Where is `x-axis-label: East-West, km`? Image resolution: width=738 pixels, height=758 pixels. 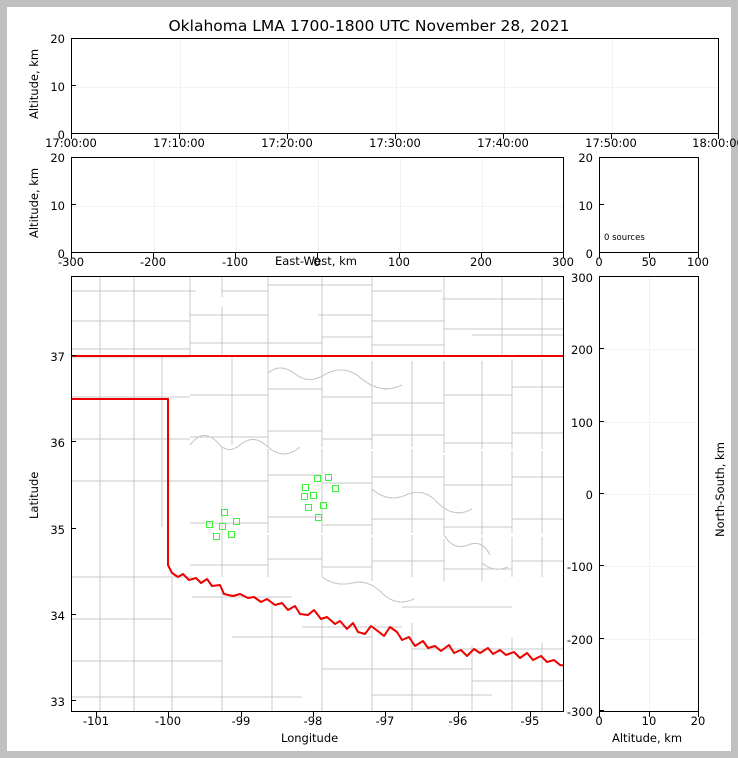 x-axis-label: East-West, km is located at coordinates (316, 261).